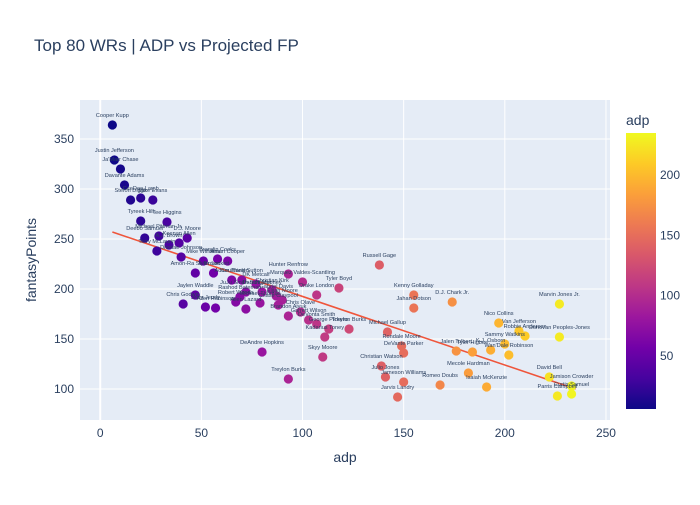 The width and height of the screenshot is (700, 505). What do you see at coordinates (309, 311) in the screenshot?
I see `point-label: Garrett Wilson` at bounding box center [309, 311].